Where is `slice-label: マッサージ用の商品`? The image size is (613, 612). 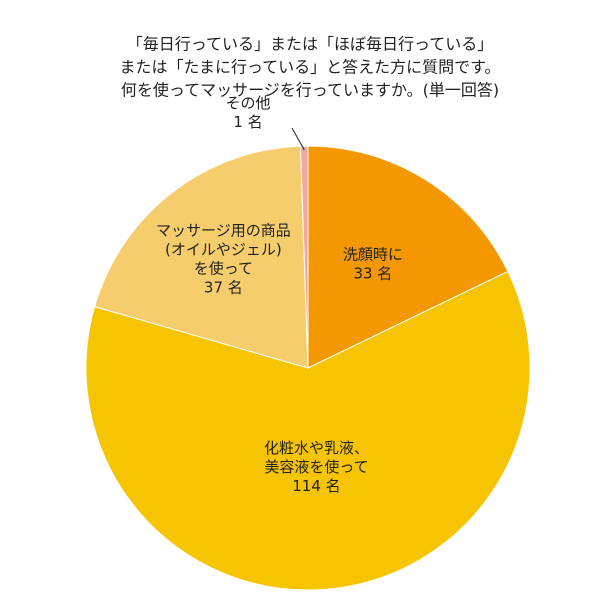
slice-label: マッサージ用の商品 is located at coordinates (223, 230).